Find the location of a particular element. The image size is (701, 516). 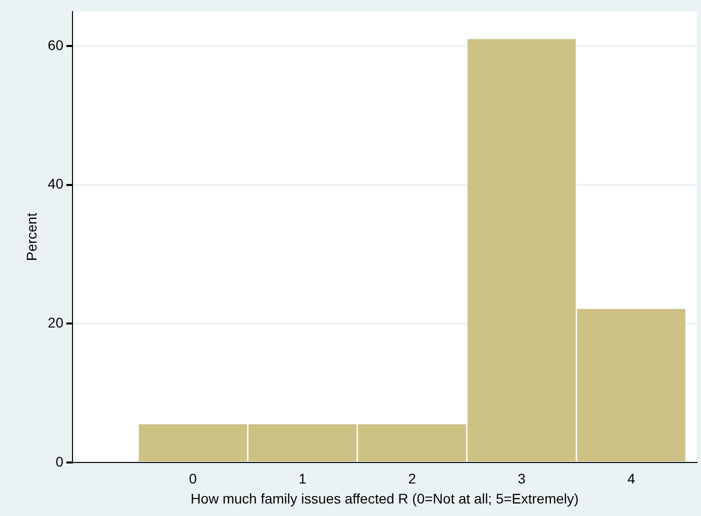

y-axis-title: Percent is located at coordinates (31, 237).